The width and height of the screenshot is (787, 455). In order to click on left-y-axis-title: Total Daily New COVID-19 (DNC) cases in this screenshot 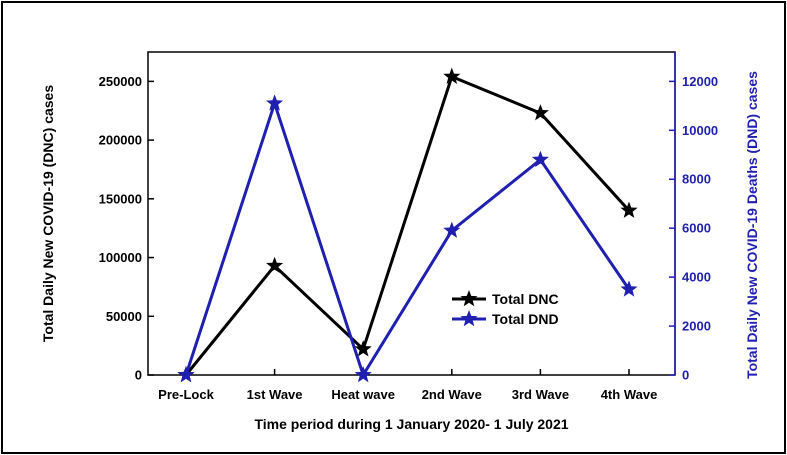, I will do `click(48, 213)`.